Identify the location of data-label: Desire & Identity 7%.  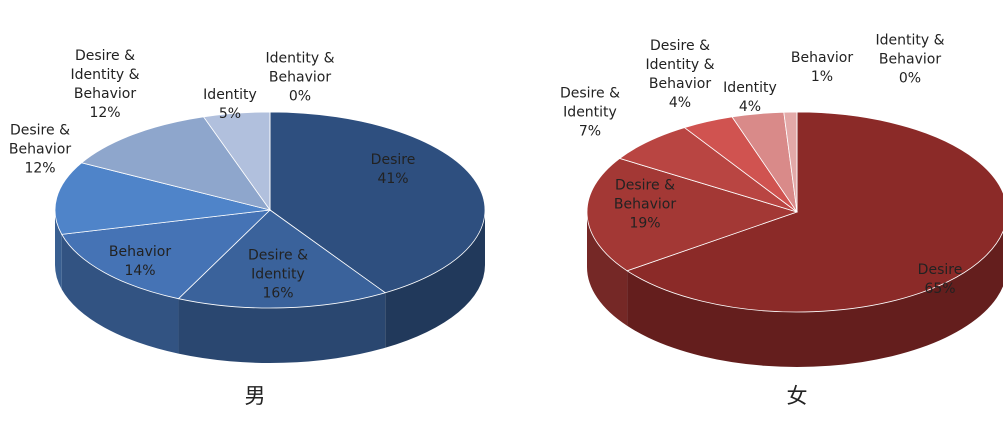
(590, 113).